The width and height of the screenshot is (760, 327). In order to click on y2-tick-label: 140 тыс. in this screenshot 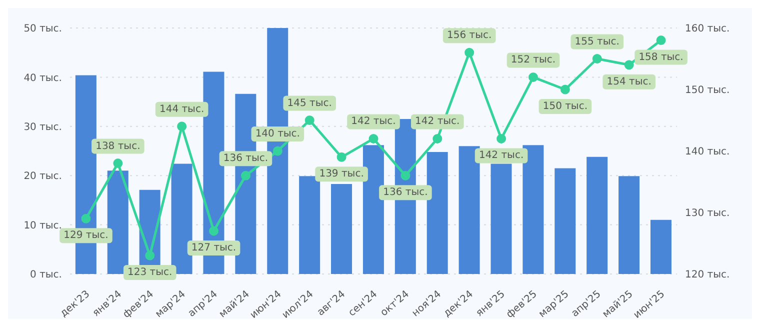, I will do `click(707, 152)`.